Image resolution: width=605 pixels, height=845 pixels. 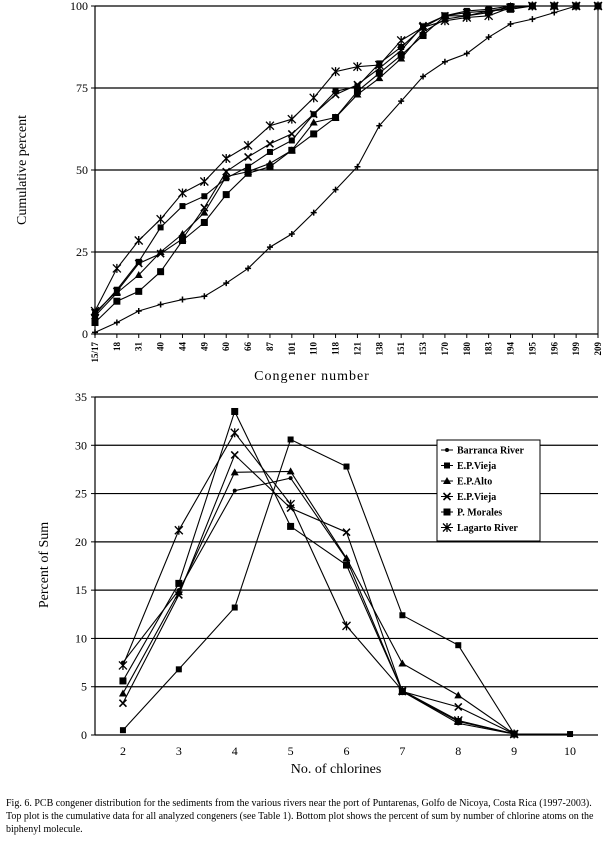 I want to click on top-x-tick-label: 18, so click(x=117, y=347).